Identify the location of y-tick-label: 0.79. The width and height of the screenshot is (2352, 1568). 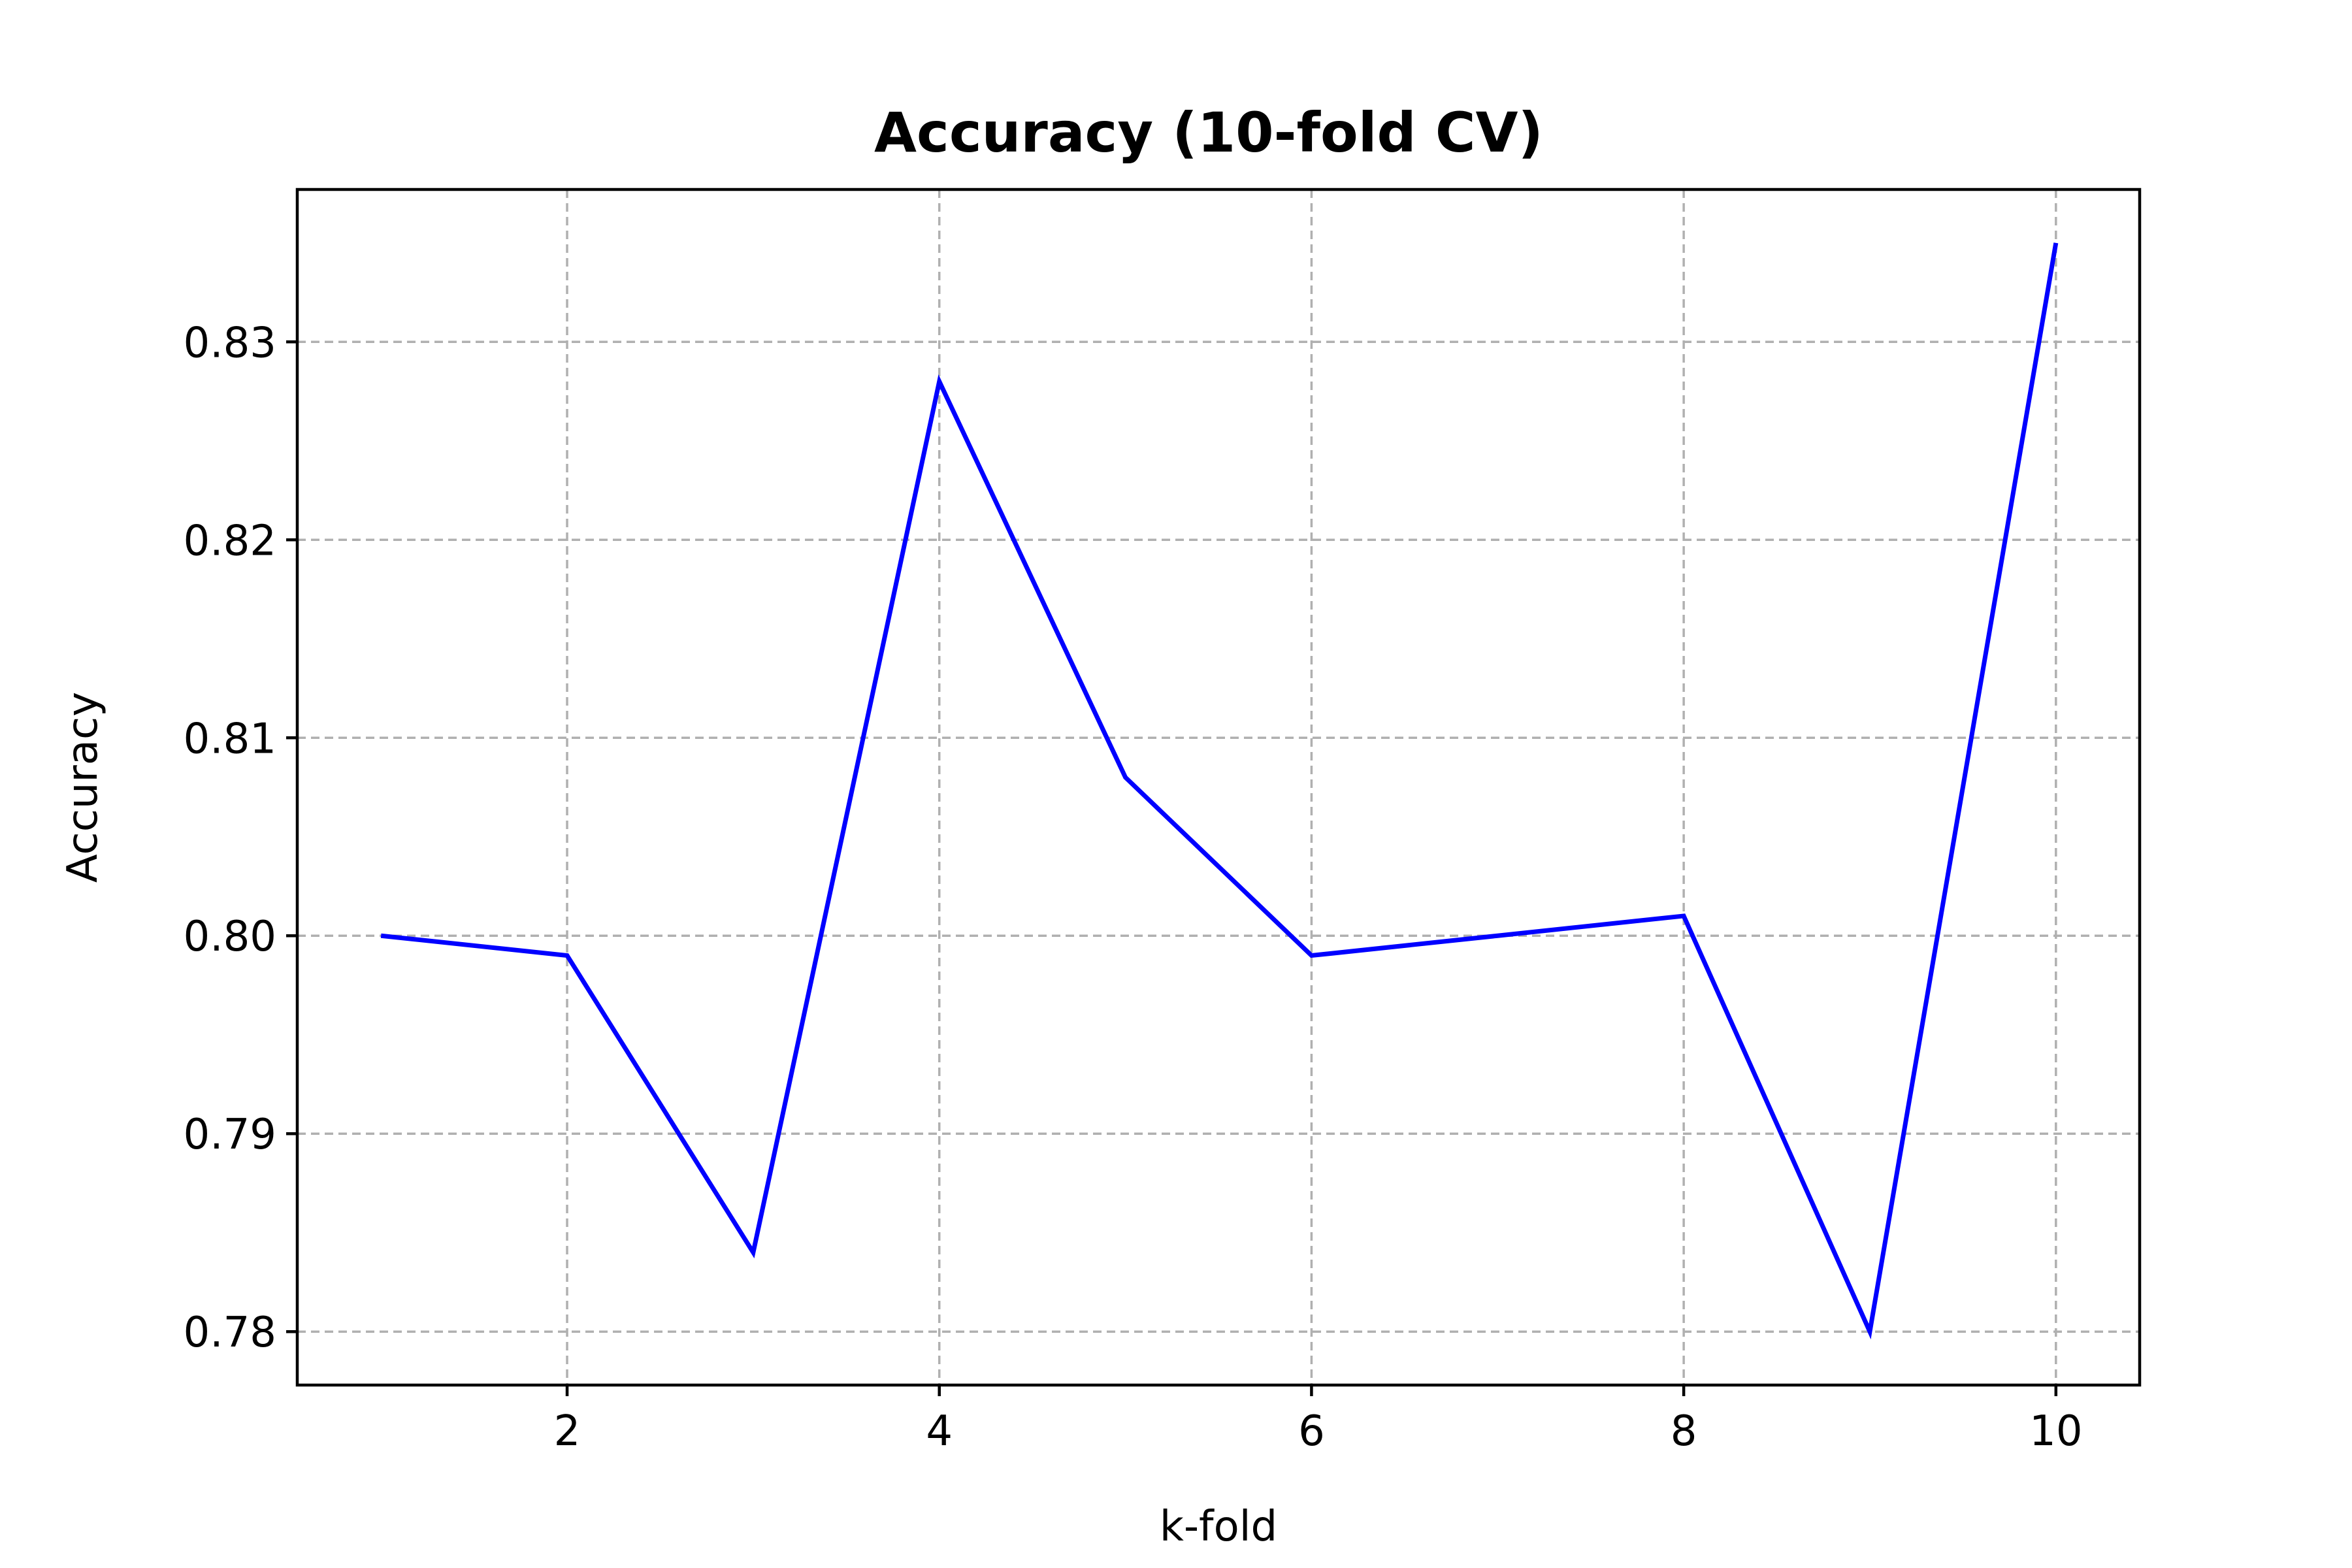
(230, 1135).